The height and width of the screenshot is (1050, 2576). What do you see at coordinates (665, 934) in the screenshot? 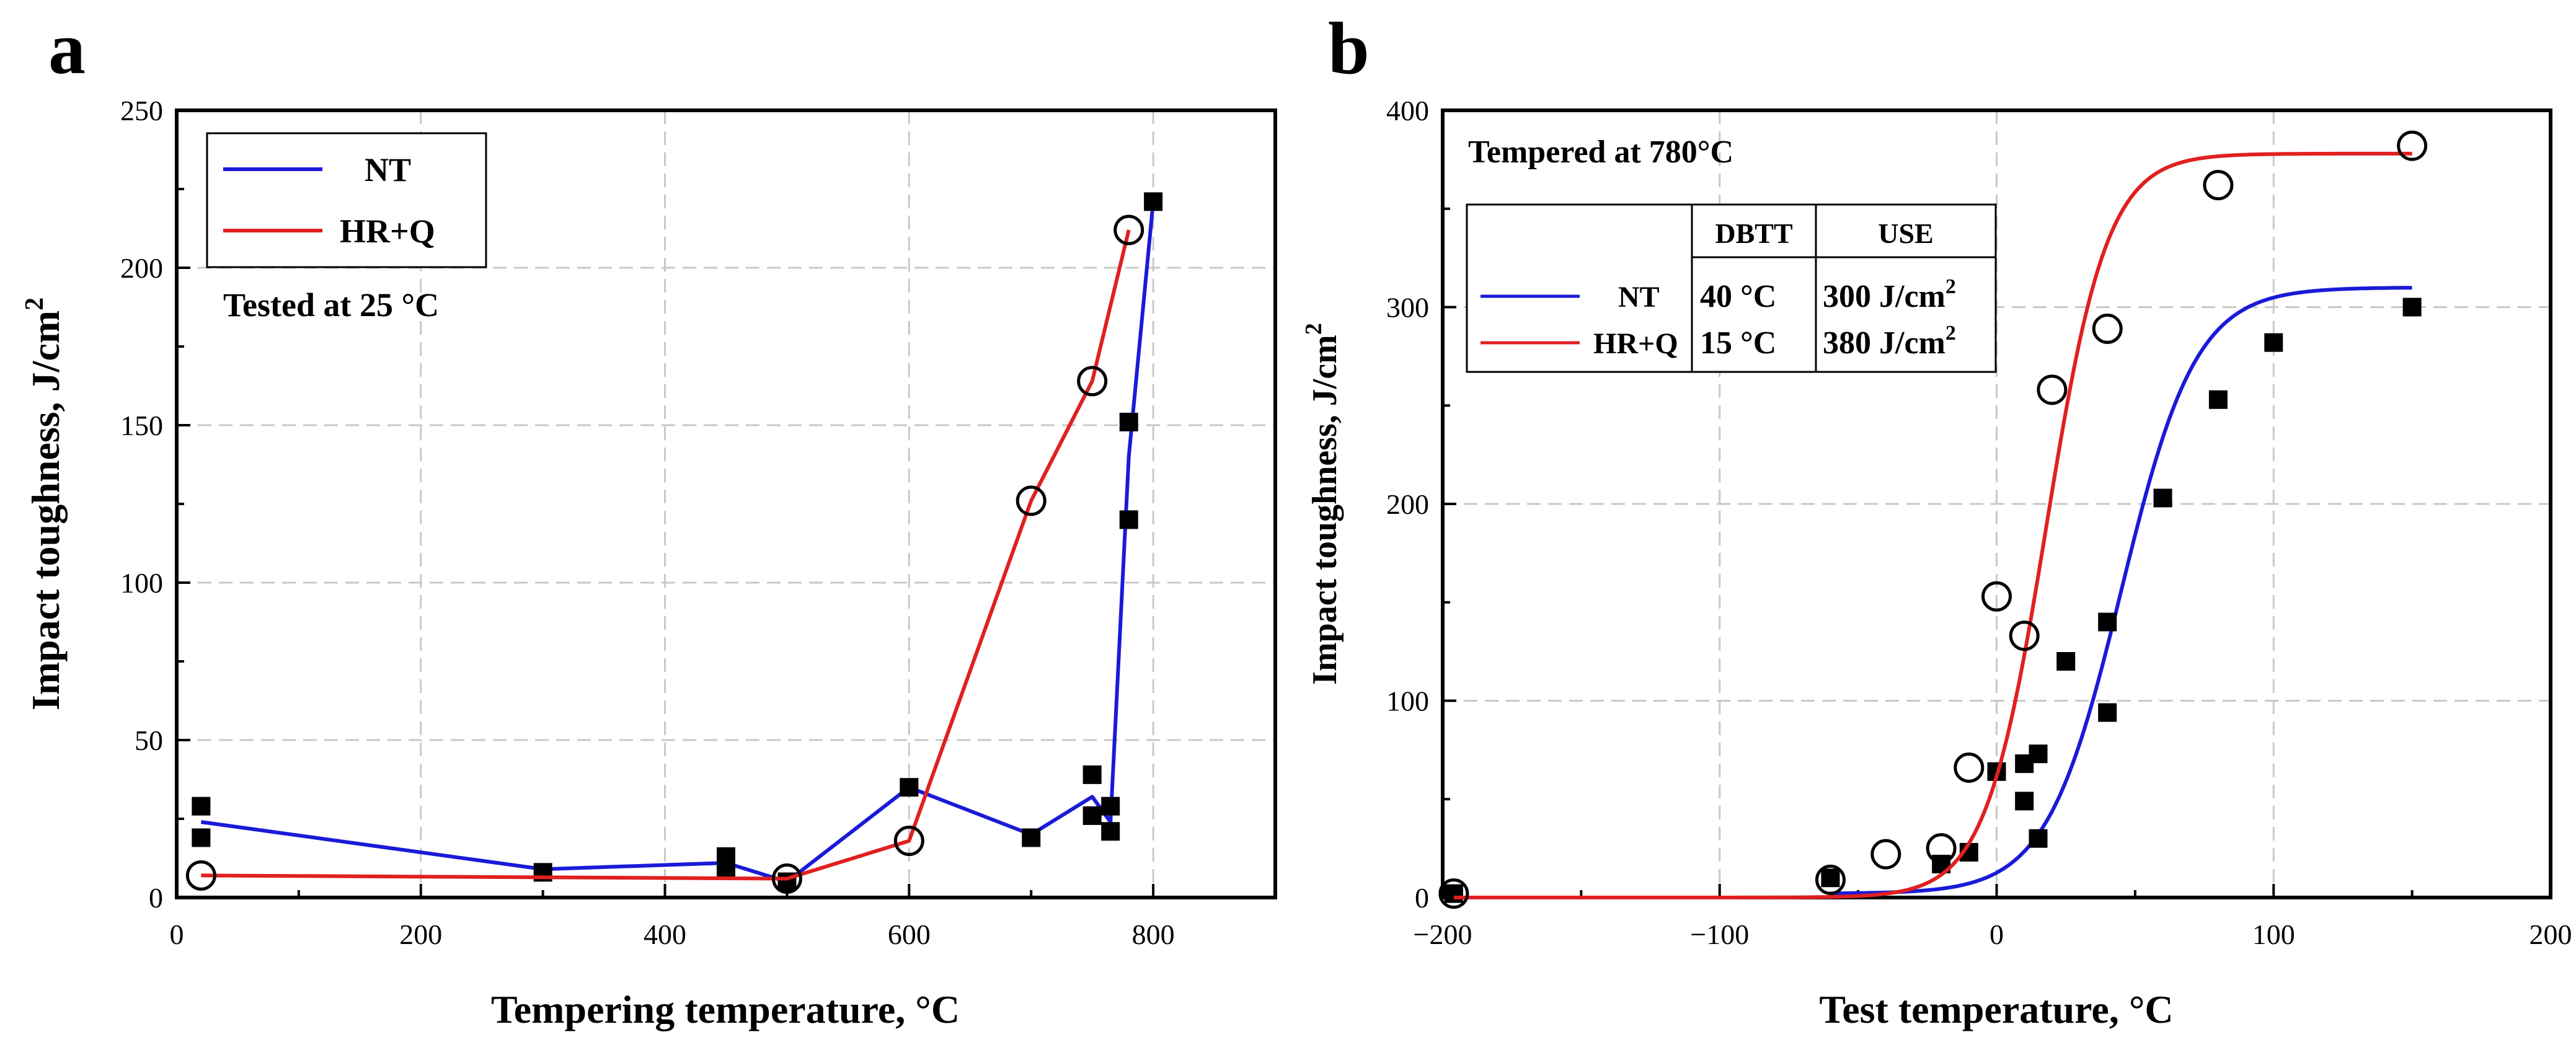
I see `x-tick-label: 400` at bounding box center [665, 934].